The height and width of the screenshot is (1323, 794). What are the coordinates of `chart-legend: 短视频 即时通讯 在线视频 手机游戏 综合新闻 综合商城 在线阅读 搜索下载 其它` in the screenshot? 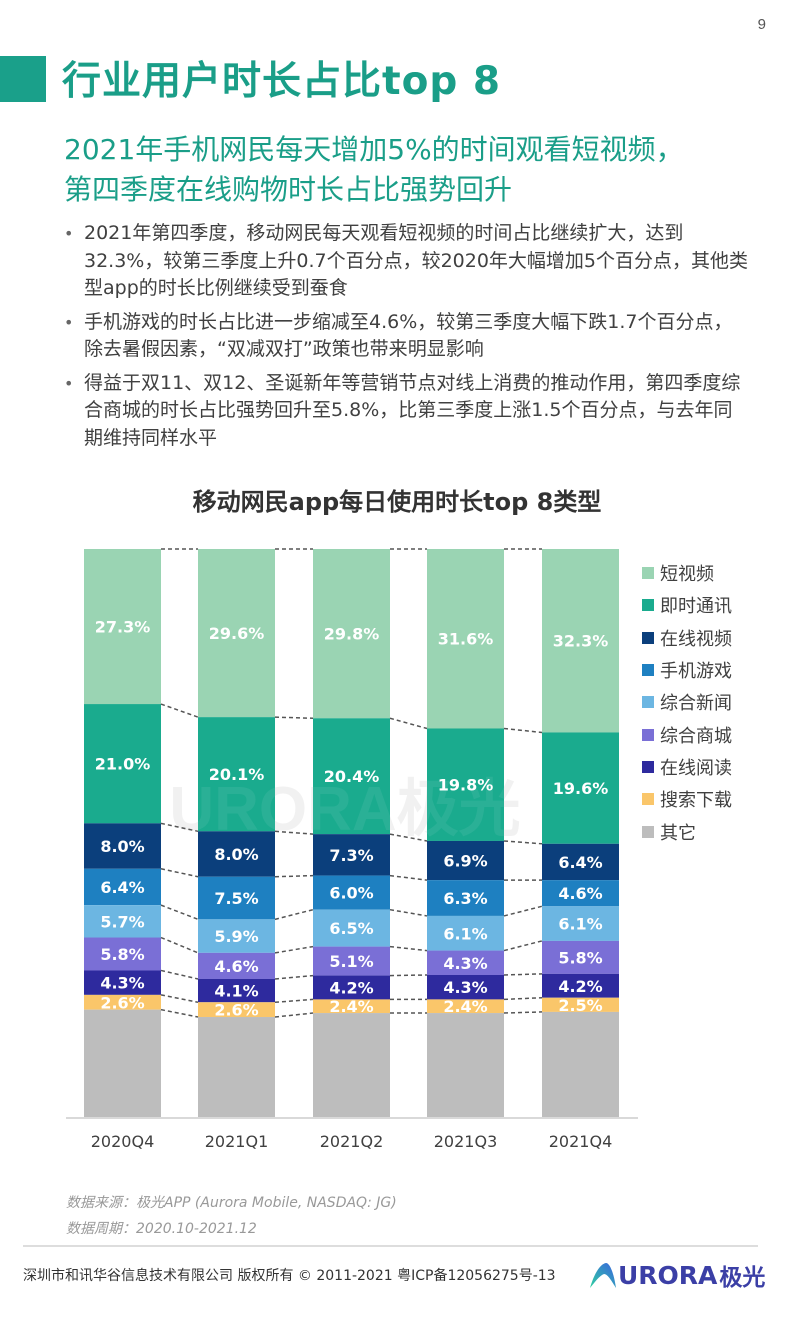 It's located at (687, 702).